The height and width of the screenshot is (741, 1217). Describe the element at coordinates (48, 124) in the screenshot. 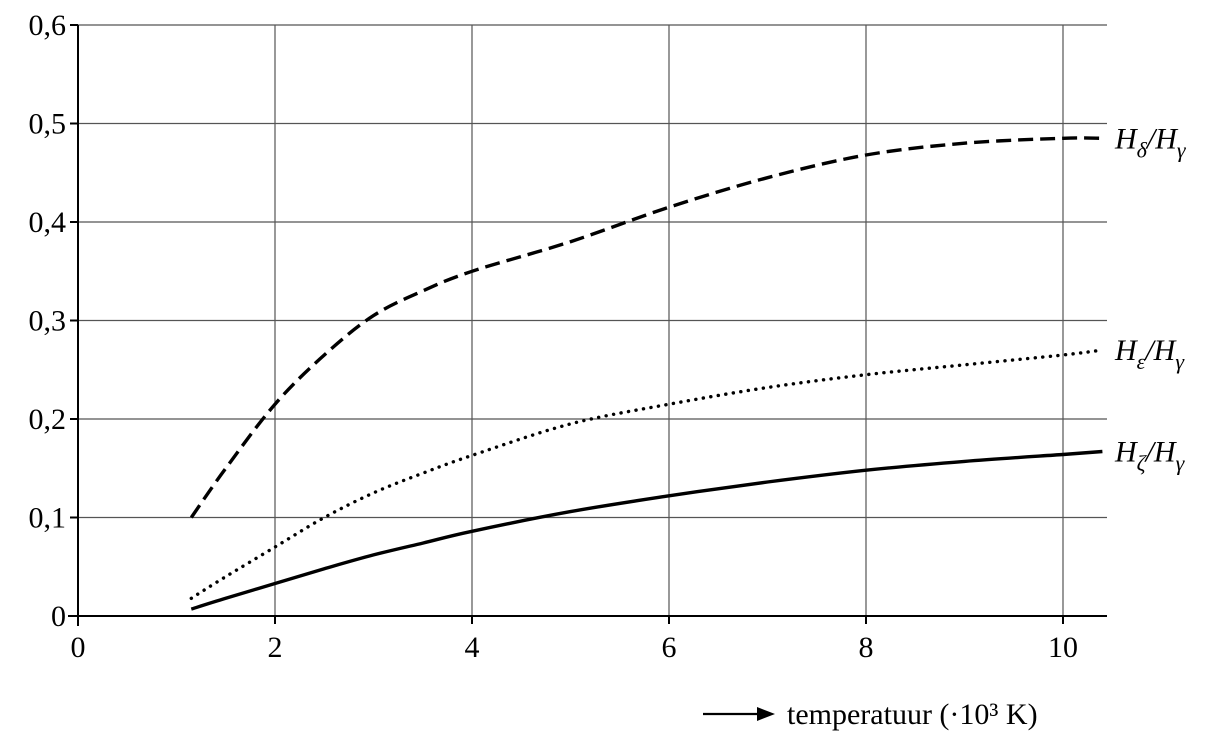

I see `y-tick-label: 0,5` at that location.